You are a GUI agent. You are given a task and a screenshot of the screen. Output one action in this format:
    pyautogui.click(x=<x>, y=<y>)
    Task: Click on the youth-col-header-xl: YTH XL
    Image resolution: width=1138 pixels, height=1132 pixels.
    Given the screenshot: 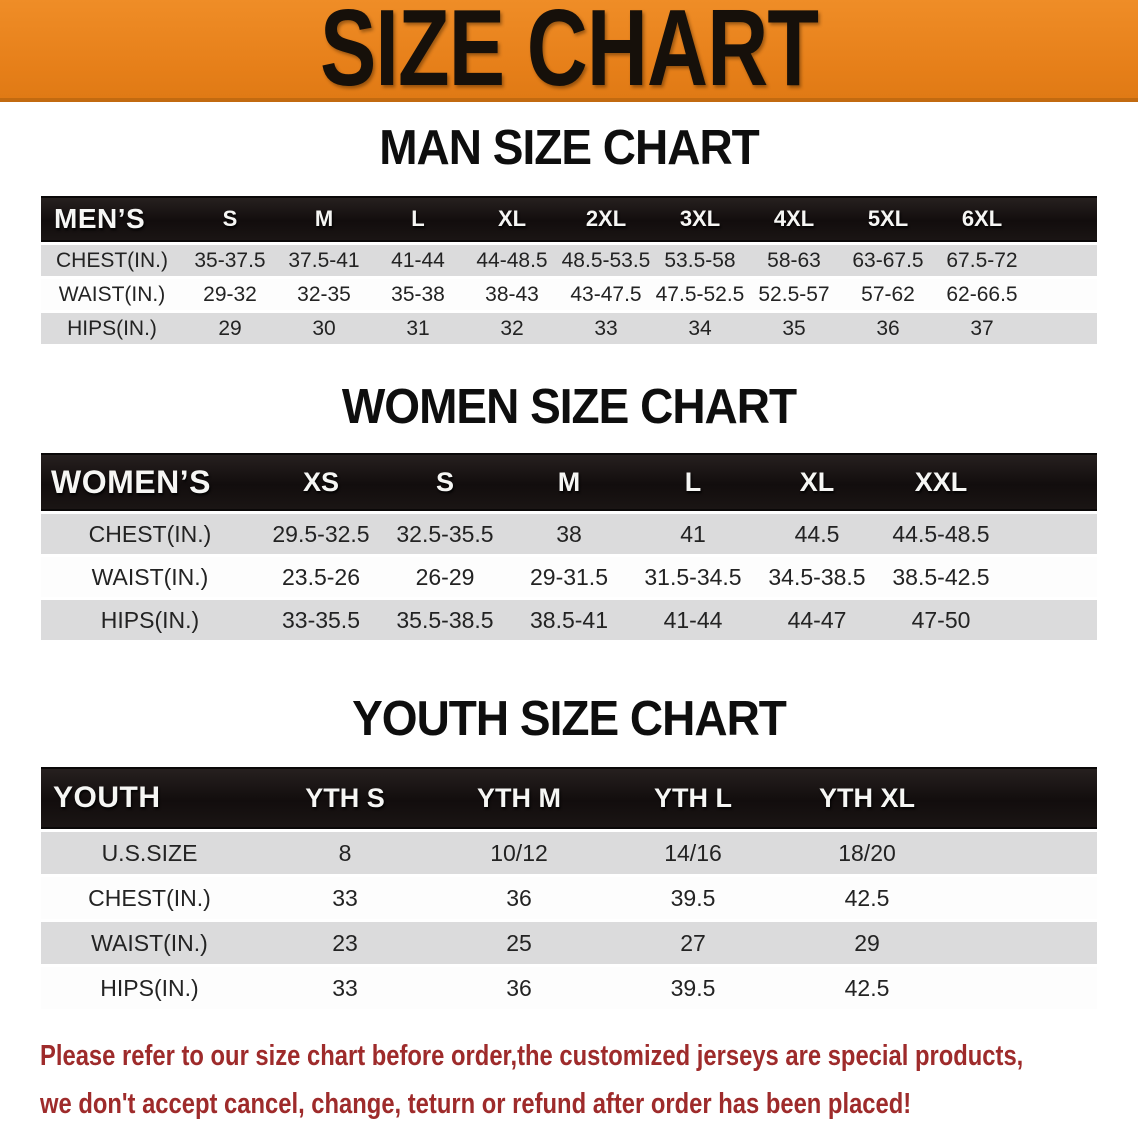 What is the action you would take?
    pyautogui.click(x=867, y=798)
    